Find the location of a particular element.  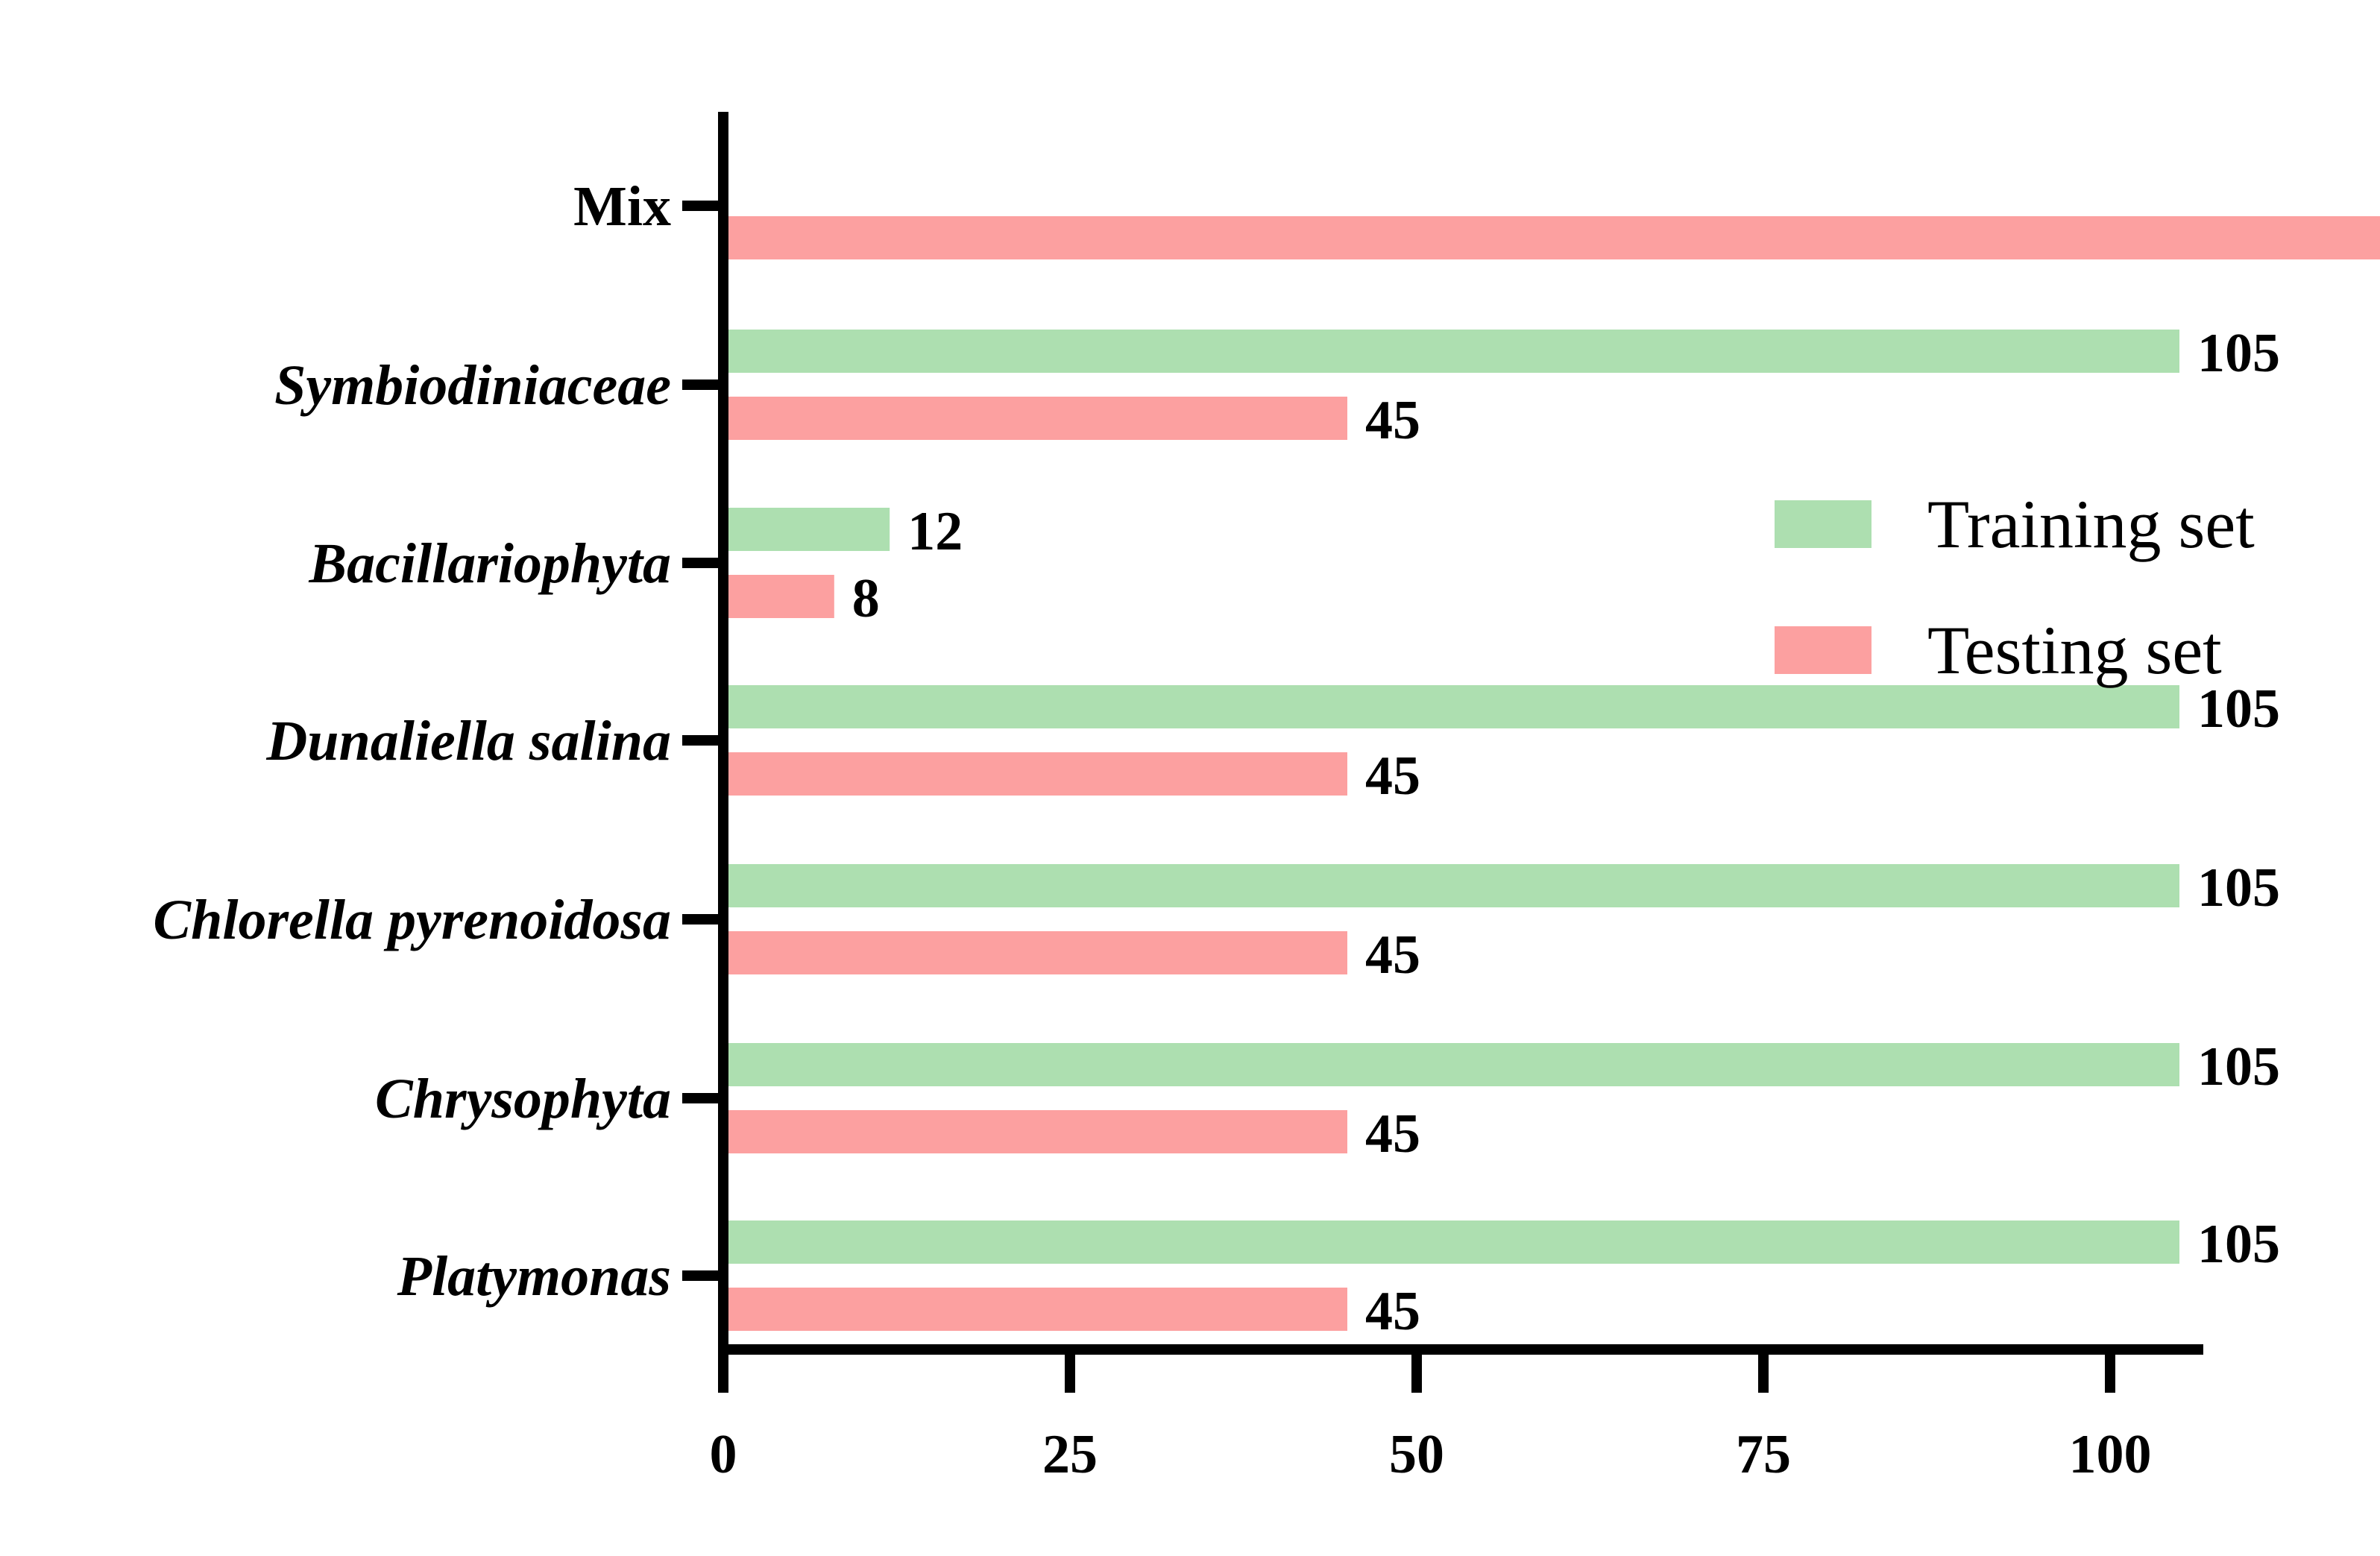

category-label: Chlorella pyrenoidosa is located at coordinates (412, 920).